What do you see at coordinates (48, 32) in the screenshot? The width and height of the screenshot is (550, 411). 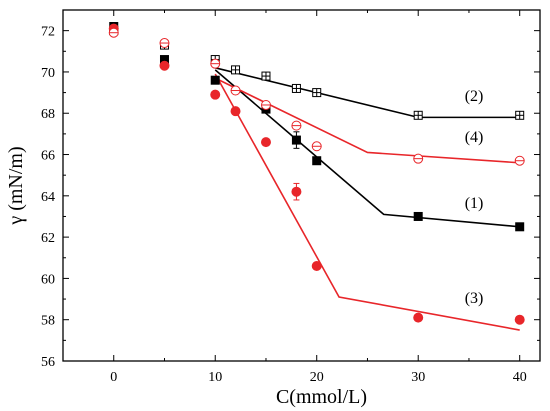 I see `y-tick-label: 72` at bounding box center [48, 32].